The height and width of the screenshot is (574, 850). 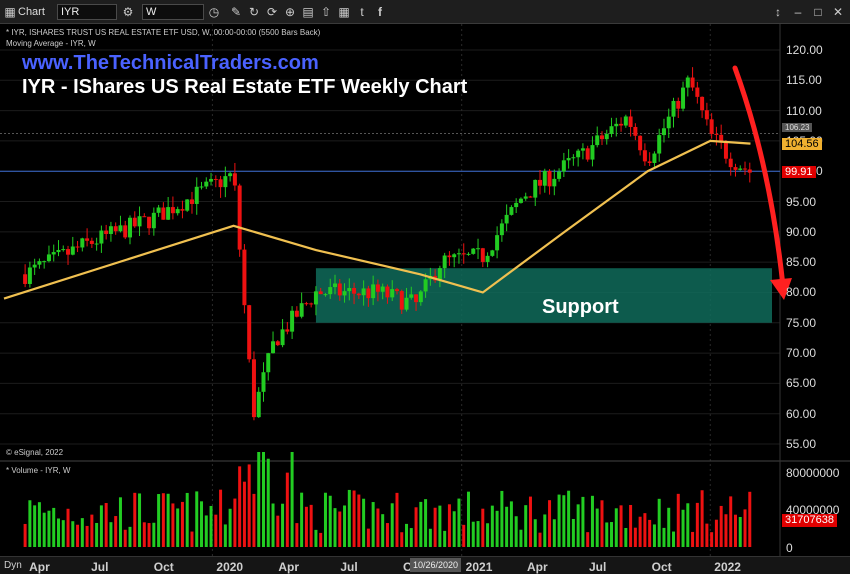 I want to click on resize-icon: ↕, so click(x=778, y=12).